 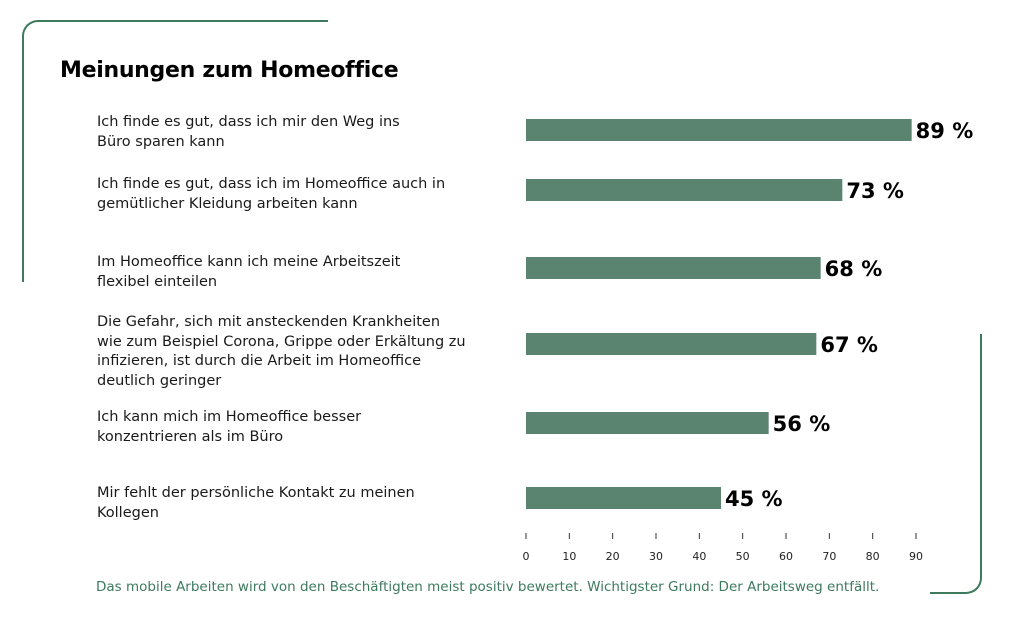 What do you see at coordinates (873, 556) in the screenshot?
I see `x-tick-label: 80` at bounding box center [873, 556].